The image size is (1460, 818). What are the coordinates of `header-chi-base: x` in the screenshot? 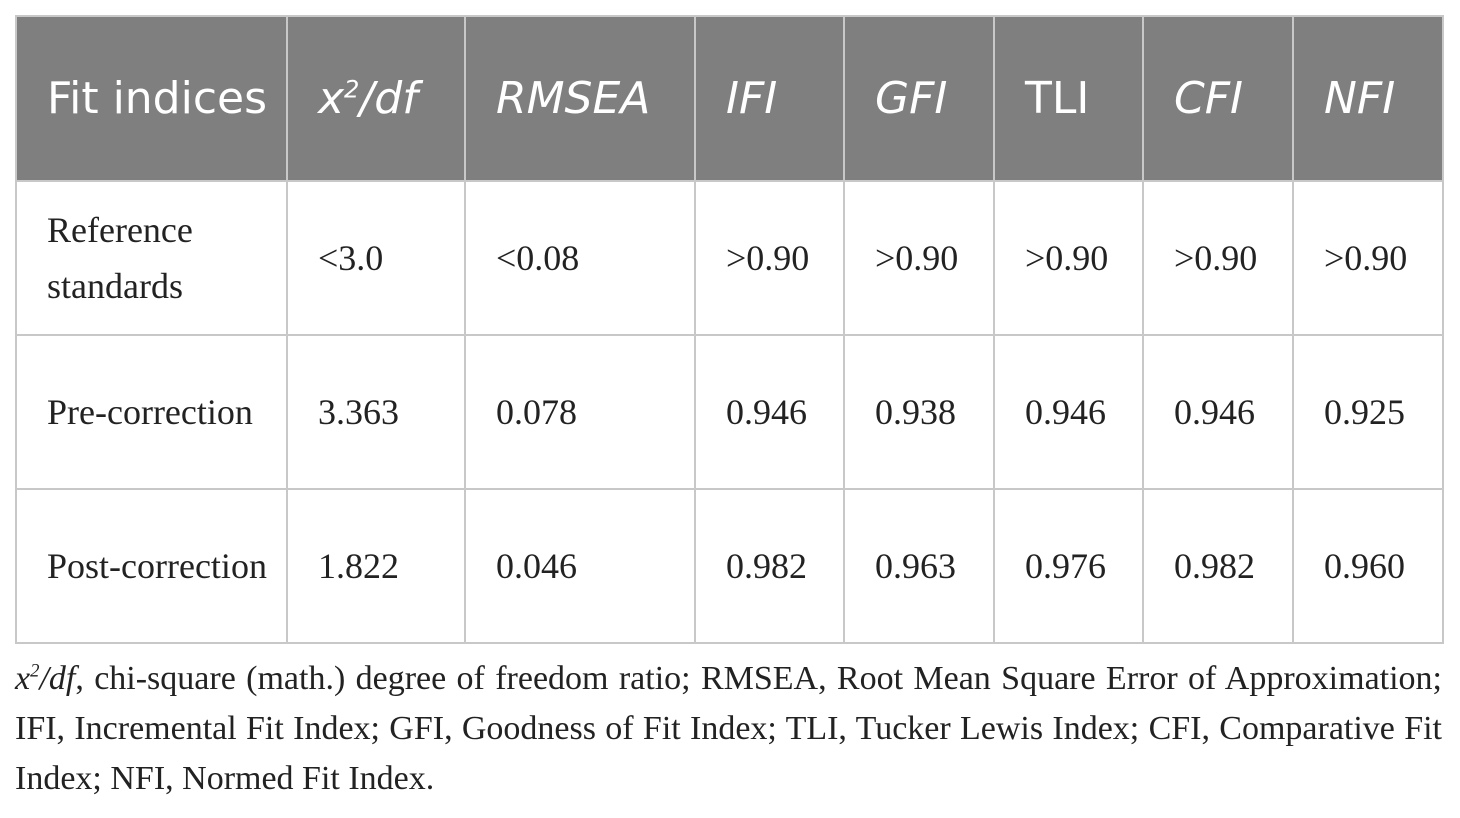 It's located at (331, 98).